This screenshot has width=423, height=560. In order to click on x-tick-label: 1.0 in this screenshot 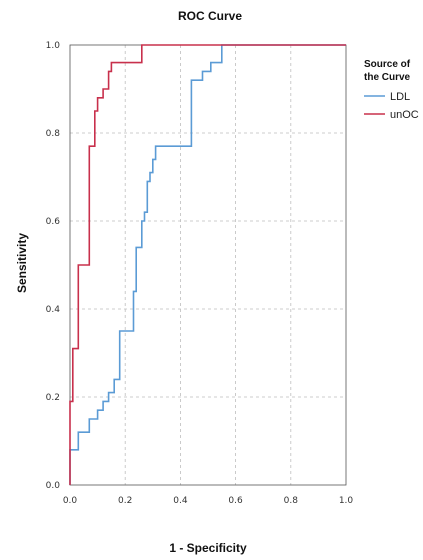, I will do `click(346, 501)`.